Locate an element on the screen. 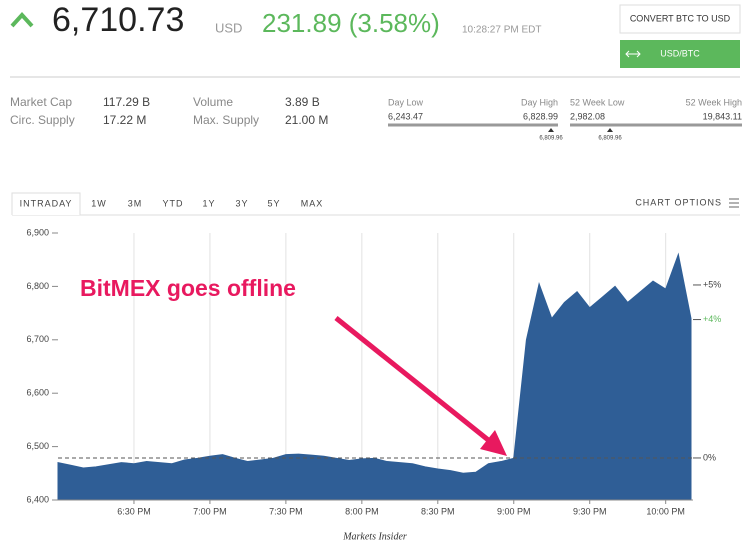 The image size is (750, 549). currency: USD is located at coordinates (228, 27).